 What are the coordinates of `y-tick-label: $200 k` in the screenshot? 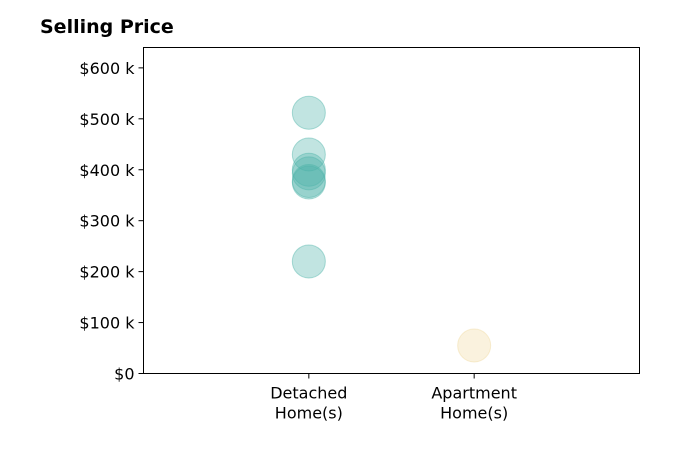 It's located at (107, 272).